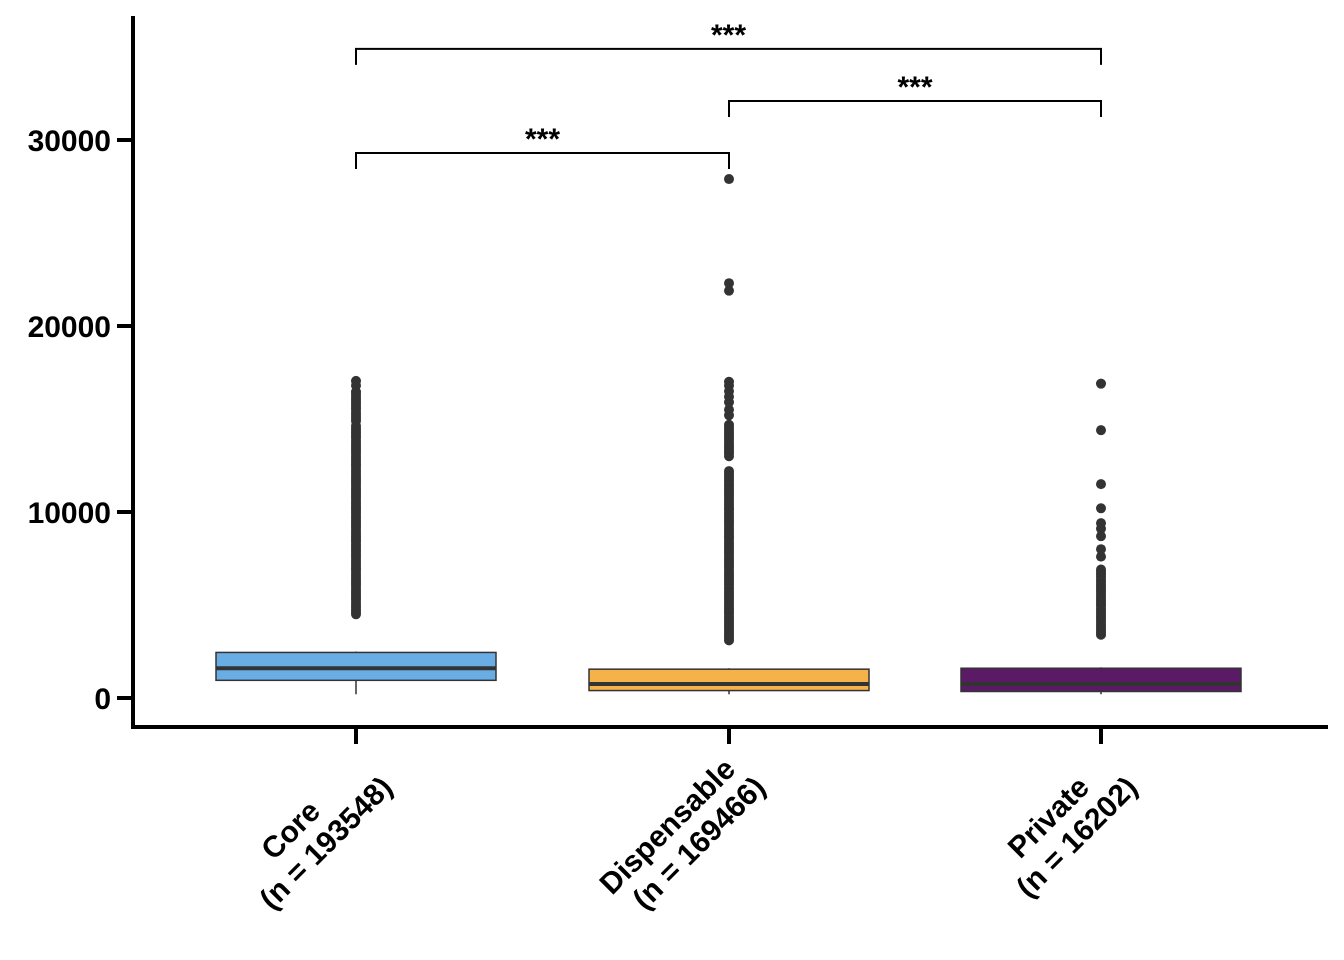 The image size is (1344, 960). Describe the element at coordinates (1065, 826) in the screenshot. I see `x-category-label: Private(n = 16202)` at that location.